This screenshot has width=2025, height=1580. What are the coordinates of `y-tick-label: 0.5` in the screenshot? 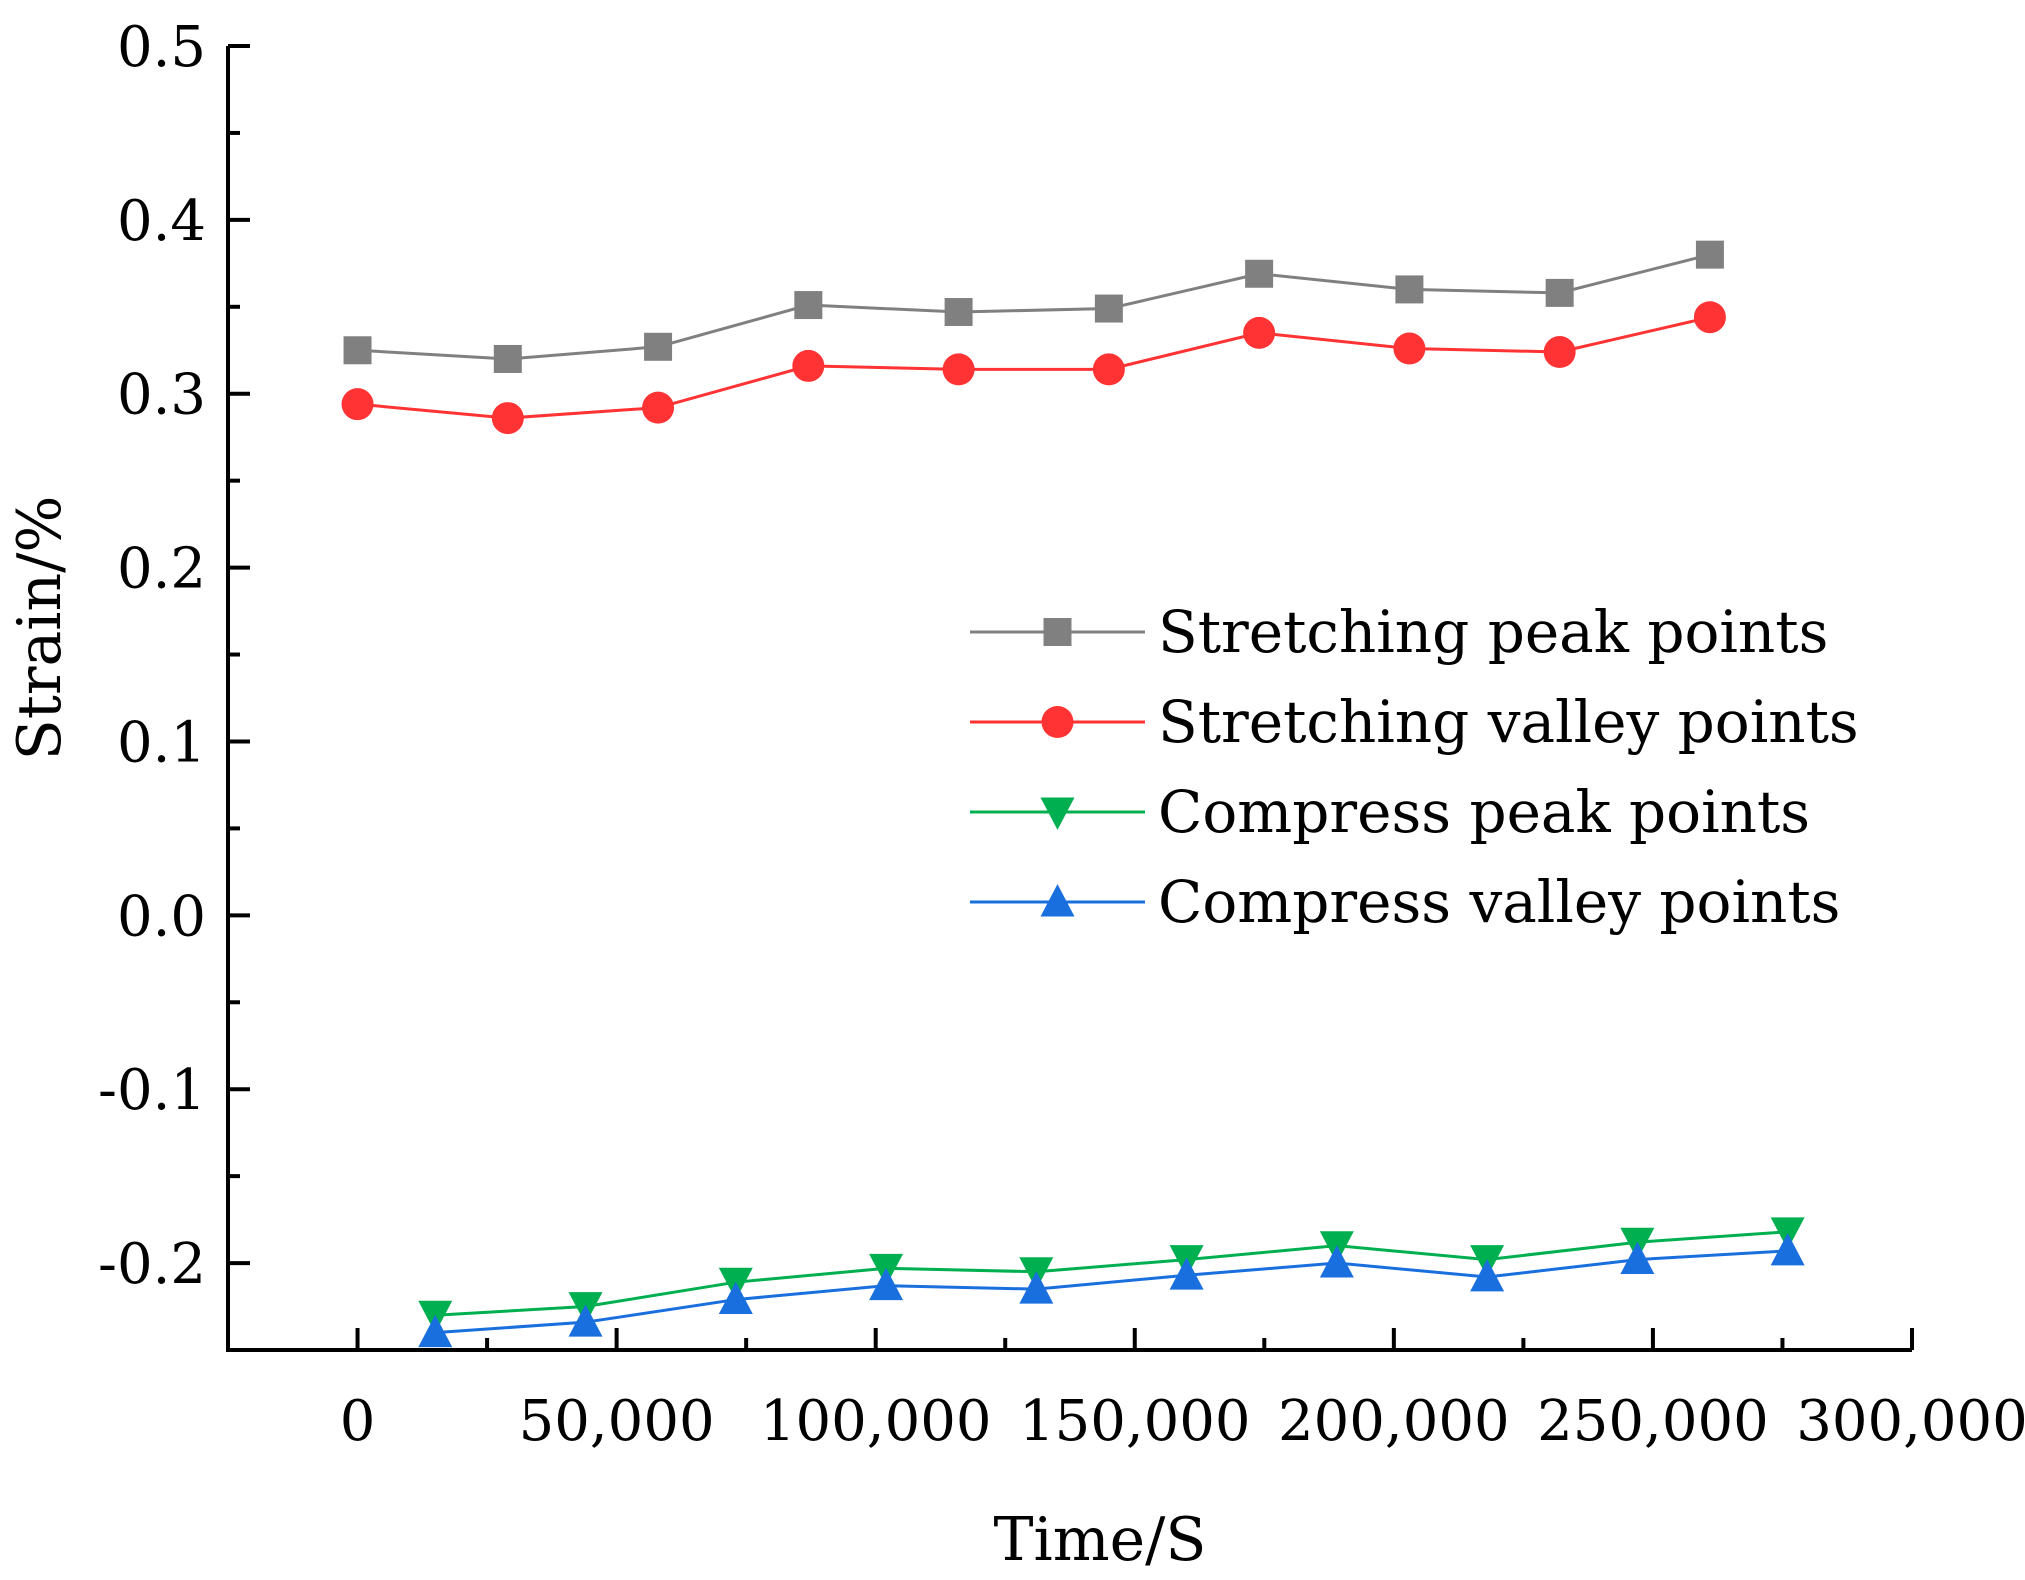 It's located at (161, 47).